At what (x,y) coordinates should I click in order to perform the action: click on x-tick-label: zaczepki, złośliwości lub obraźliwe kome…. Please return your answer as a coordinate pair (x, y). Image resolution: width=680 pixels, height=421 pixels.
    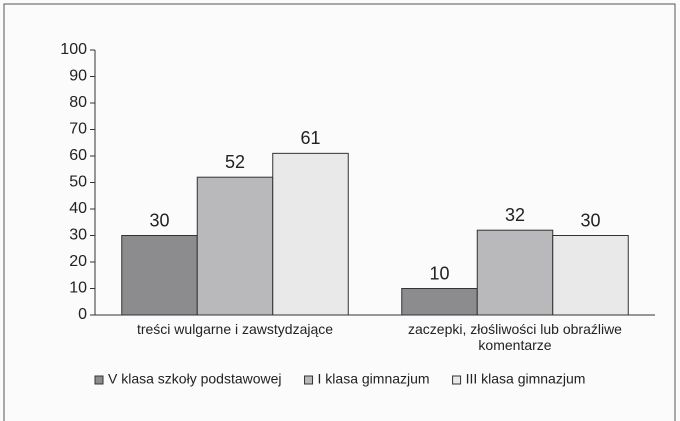
    Looking at the image, I should click on (515, 337).